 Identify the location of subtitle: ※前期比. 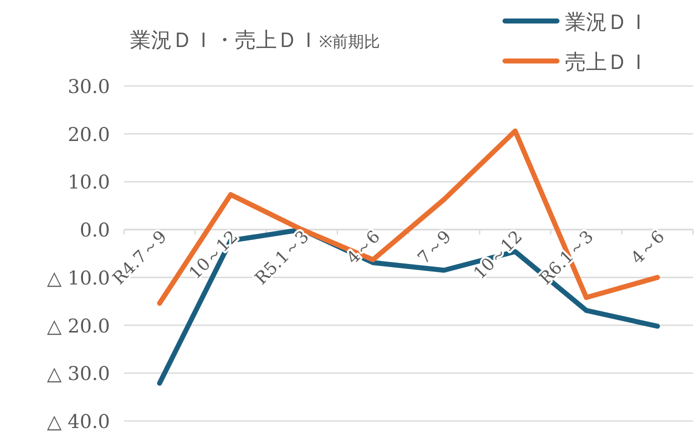
(349, 41).